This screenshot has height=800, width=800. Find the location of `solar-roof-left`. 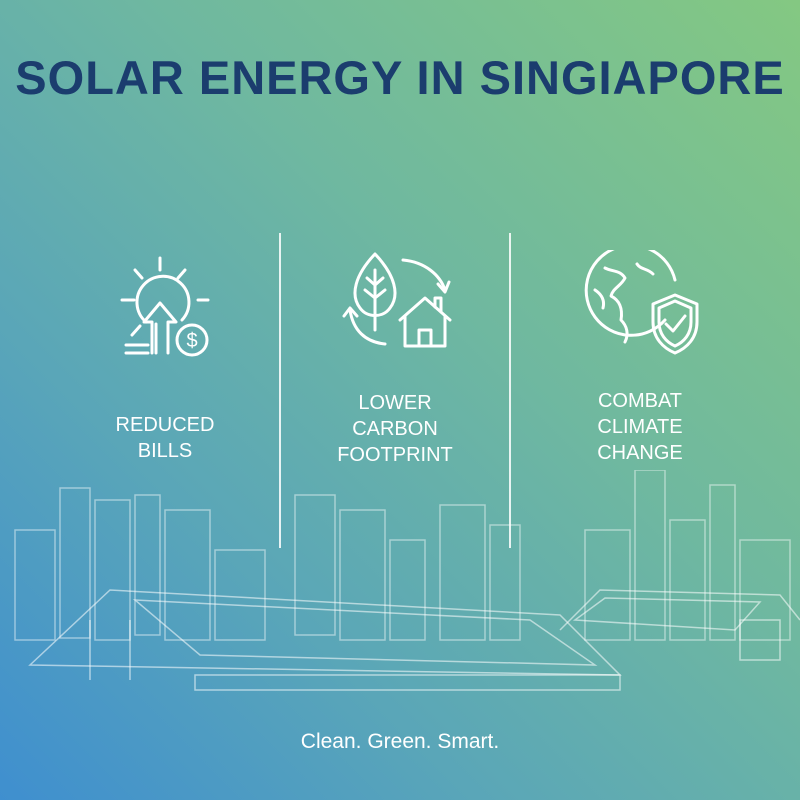

solar-roof-left is located at coordinates (325, 640).